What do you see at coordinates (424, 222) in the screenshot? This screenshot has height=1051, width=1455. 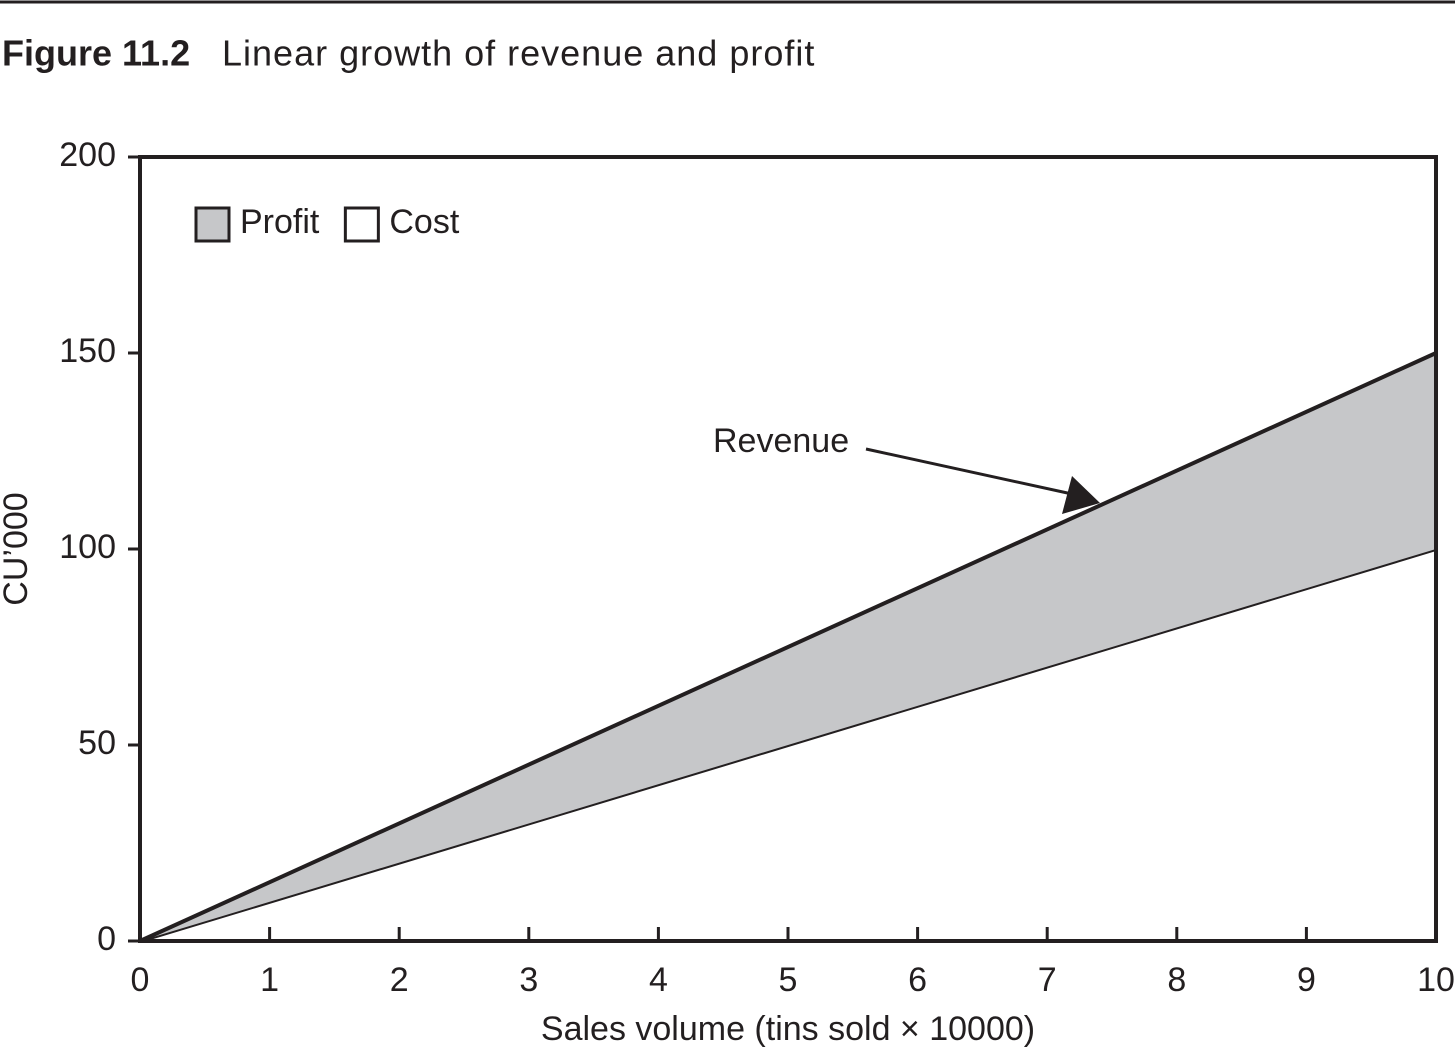 I see `legend-label: Cost` at bounding box center [424, 222].